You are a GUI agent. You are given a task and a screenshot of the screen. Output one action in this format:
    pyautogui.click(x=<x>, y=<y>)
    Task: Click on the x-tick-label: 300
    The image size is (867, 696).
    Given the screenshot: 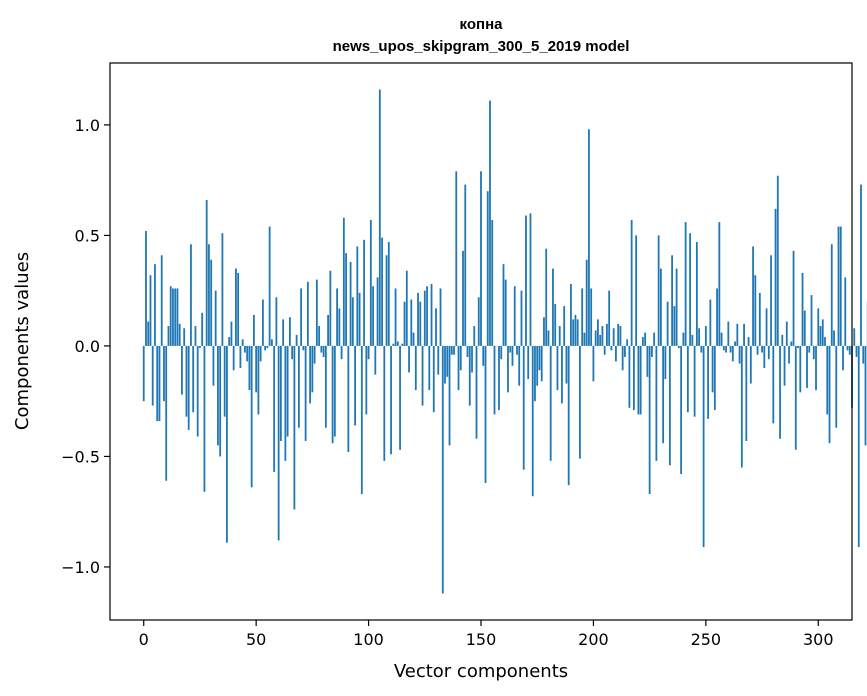 What is the action you would take?
    pyautogui.click(x=818, y=639)
    